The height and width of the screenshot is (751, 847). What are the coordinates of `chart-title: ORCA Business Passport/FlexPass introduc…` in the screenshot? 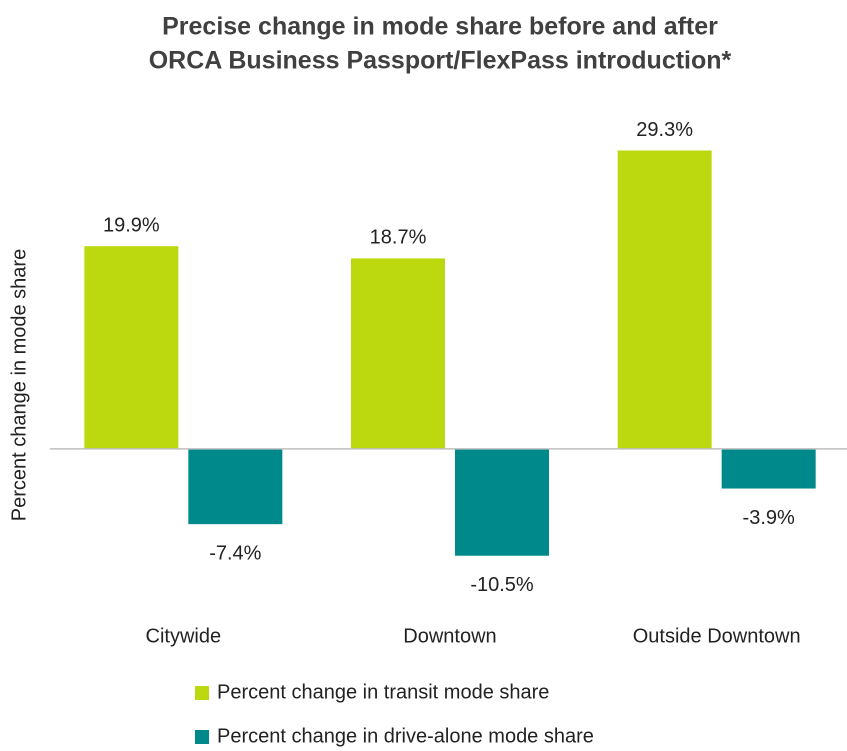 It's located at (440, 61).